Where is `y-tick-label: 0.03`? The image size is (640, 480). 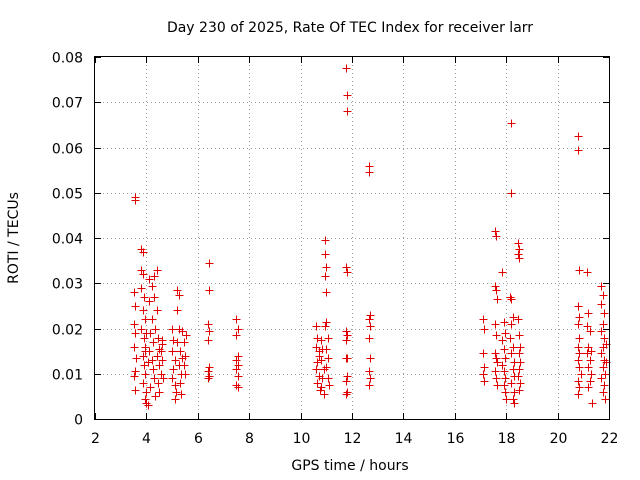 y-tick-label: 0.03 is located at coordinates (67, 285).